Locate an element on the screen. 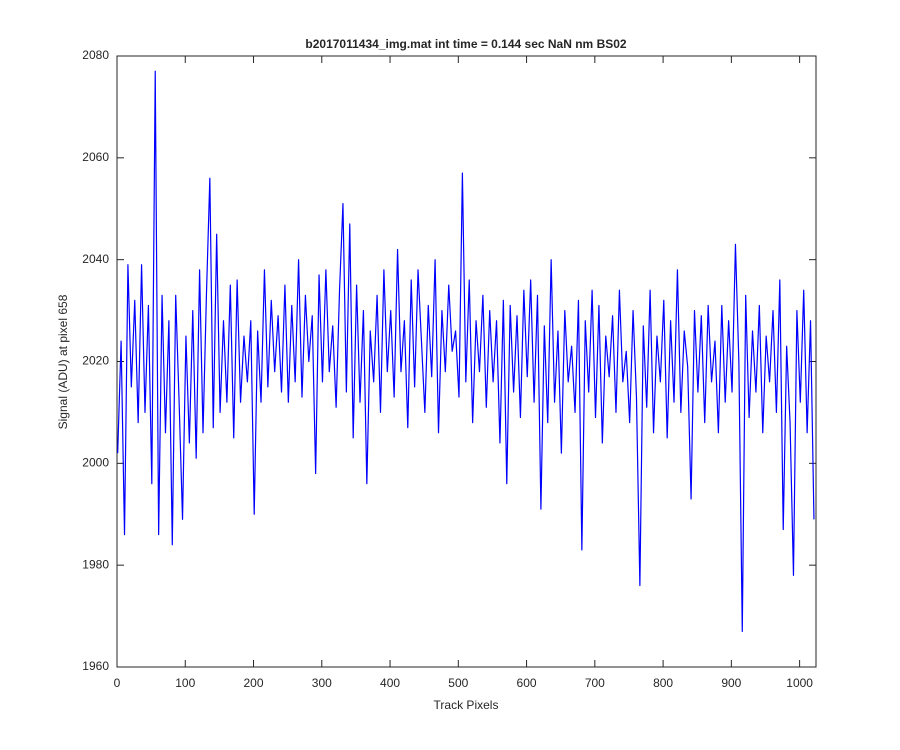 Image resolution: width=900 pixels, height=750 pixels. y-tick-label: 2020 is located at coordinates (95, 361).